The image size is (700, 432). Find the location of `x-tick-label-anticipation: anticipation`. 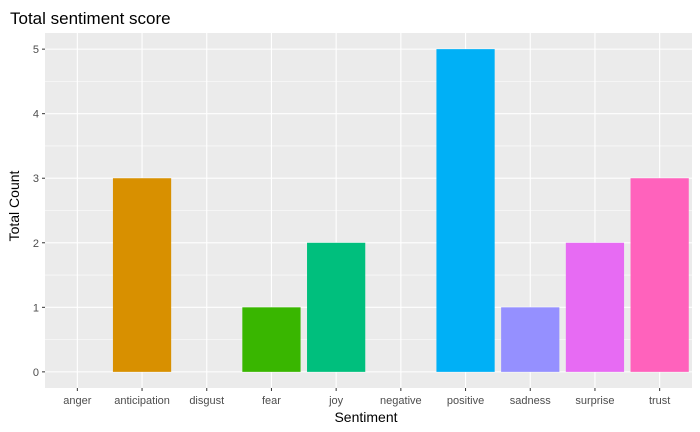

x-tick-label-anticipation: anticipation is located at coordinates (142, 401).